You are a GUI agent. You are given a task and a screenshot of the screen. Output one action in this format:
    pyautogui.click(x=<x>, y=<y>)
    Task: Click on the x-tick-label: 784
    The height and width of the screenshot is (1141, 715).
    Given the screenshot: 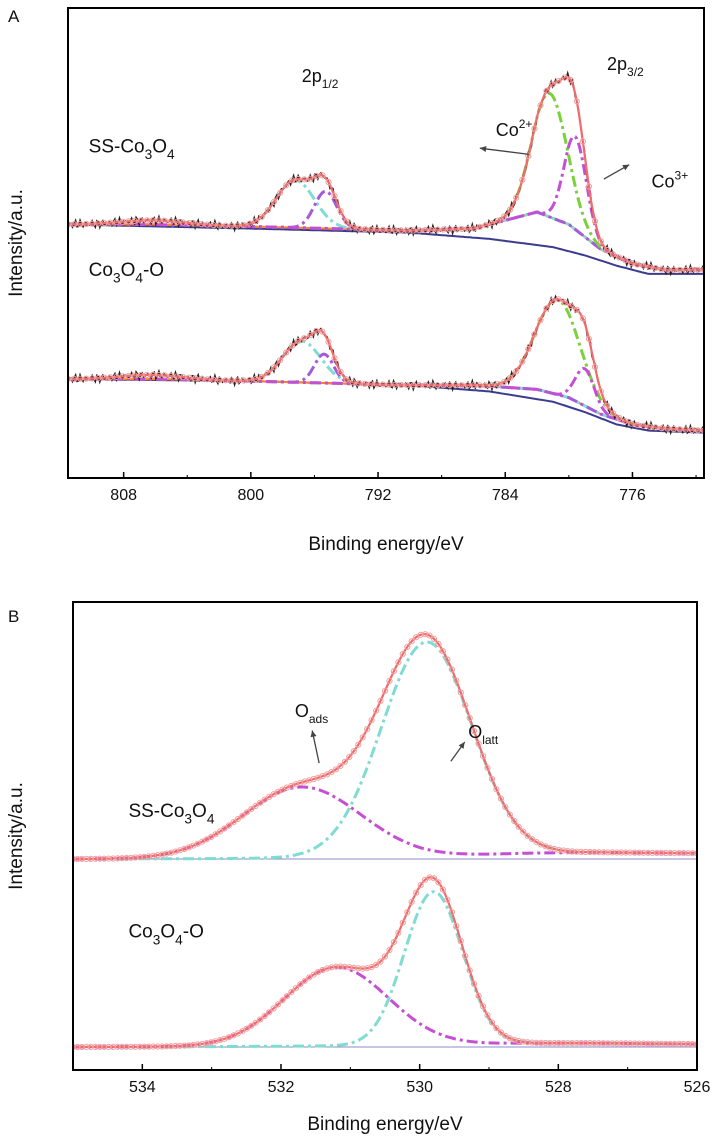 What is the action you would take?
    pyautogui.click(x=505, y=495)
    